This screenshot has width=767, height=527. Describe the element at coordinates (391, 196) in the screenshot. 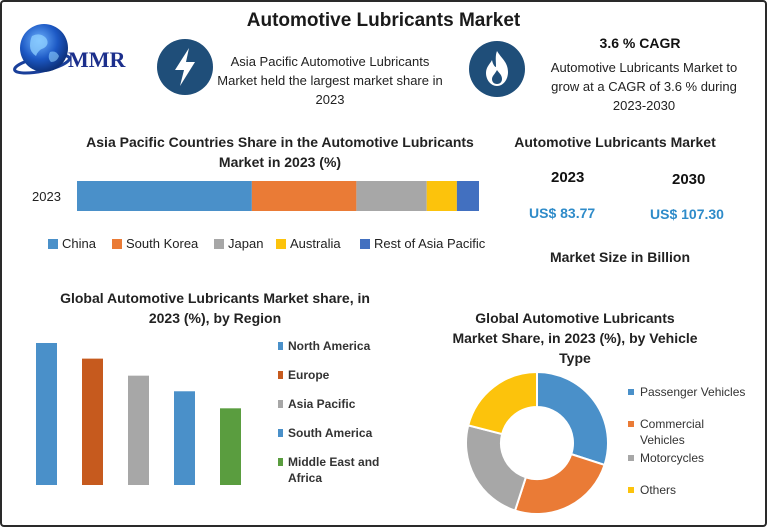

I see `stacked-segment-japan` at that location.